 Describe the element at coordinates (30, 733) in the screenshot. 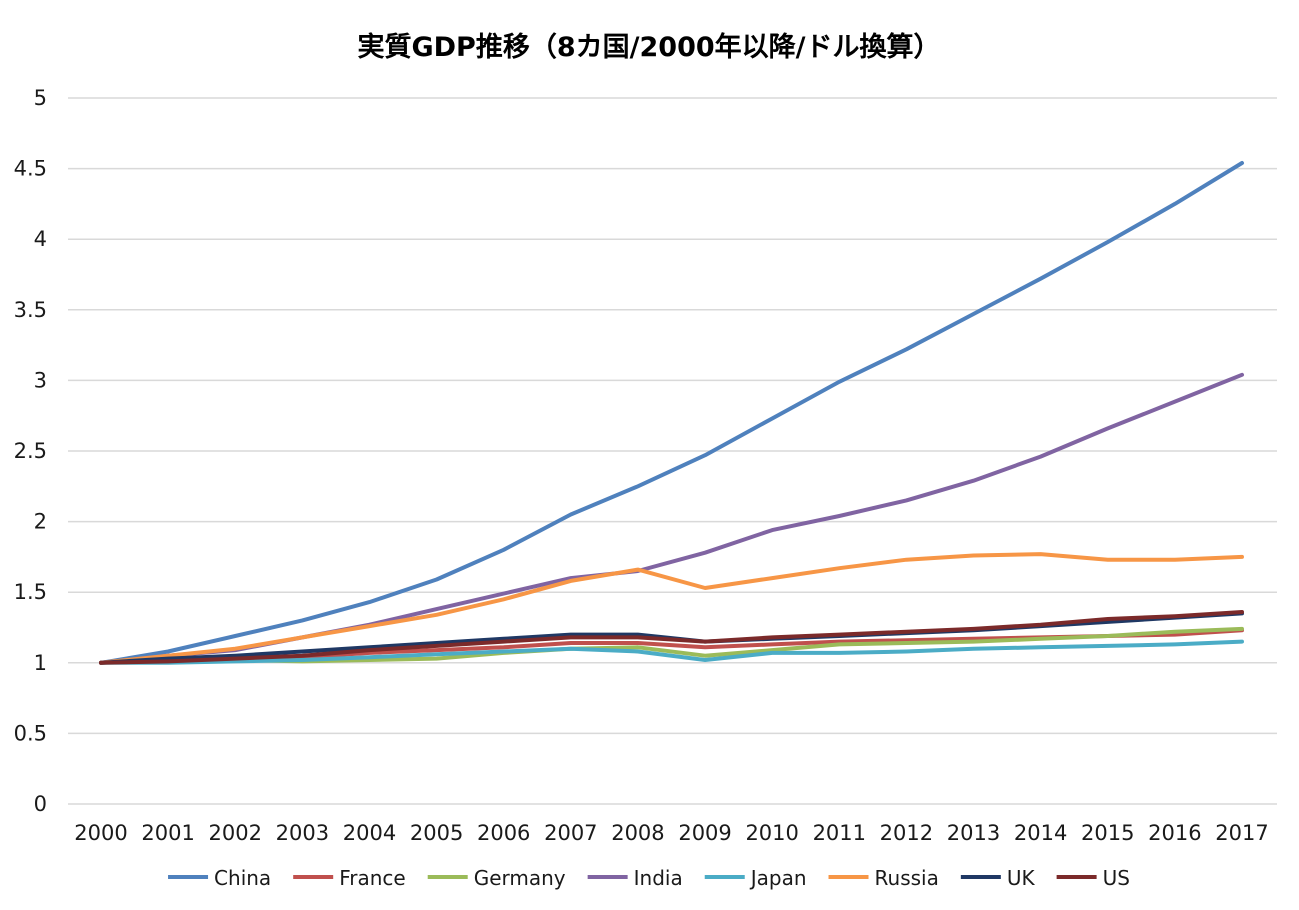

I see `y-tick-label: 0.5` at that location.